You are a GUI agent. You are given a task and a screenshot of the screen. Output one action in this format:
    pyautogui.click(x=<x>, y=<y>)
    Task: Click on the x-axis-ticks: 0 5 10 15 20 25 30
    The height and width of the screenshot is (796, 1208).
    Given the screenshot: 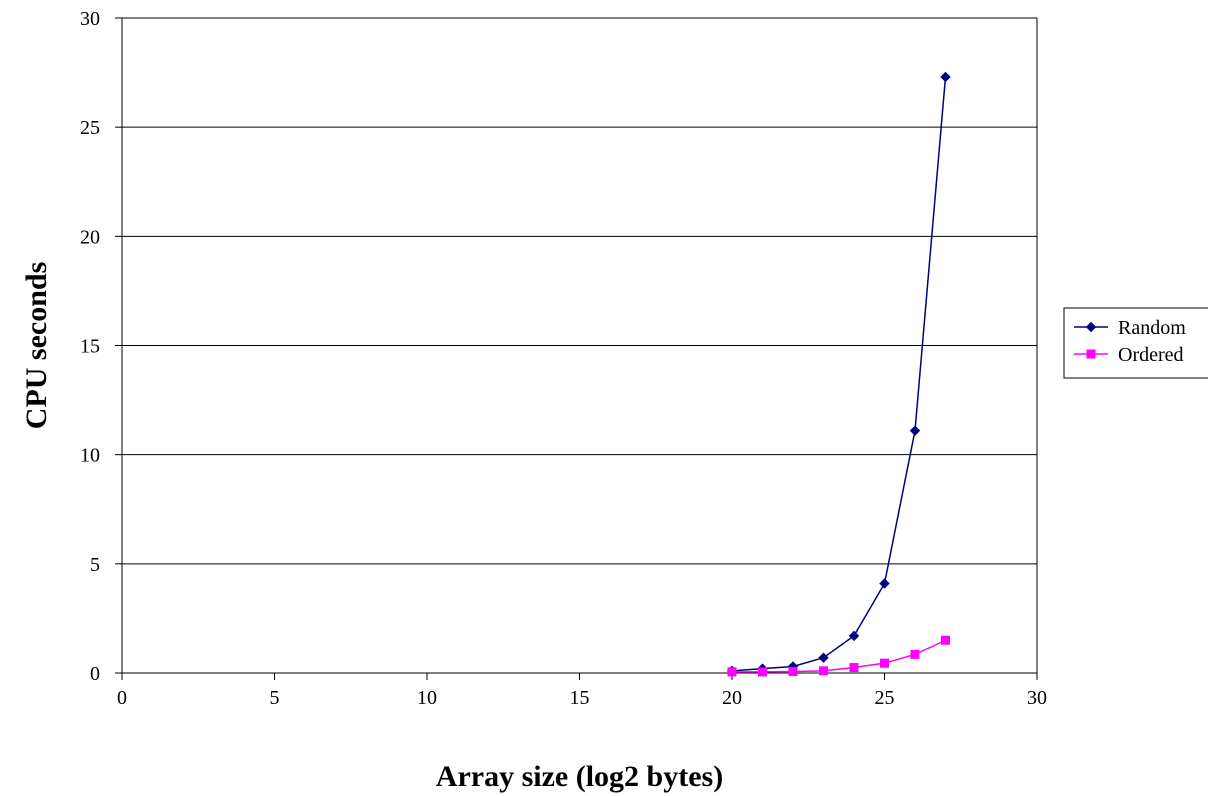 What is the action you would take?
    pyautogui.click(x=582, y=691)
    